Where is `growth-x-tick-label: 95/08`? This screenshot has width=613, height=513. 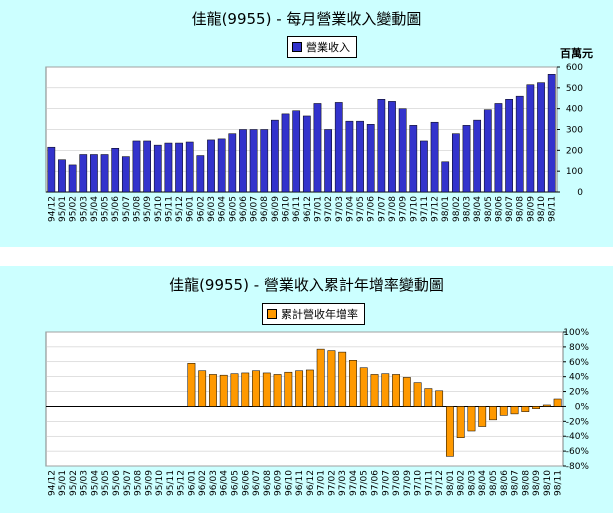
growth-x-tick-label: 95/08 is located at coordinates (139, 483).